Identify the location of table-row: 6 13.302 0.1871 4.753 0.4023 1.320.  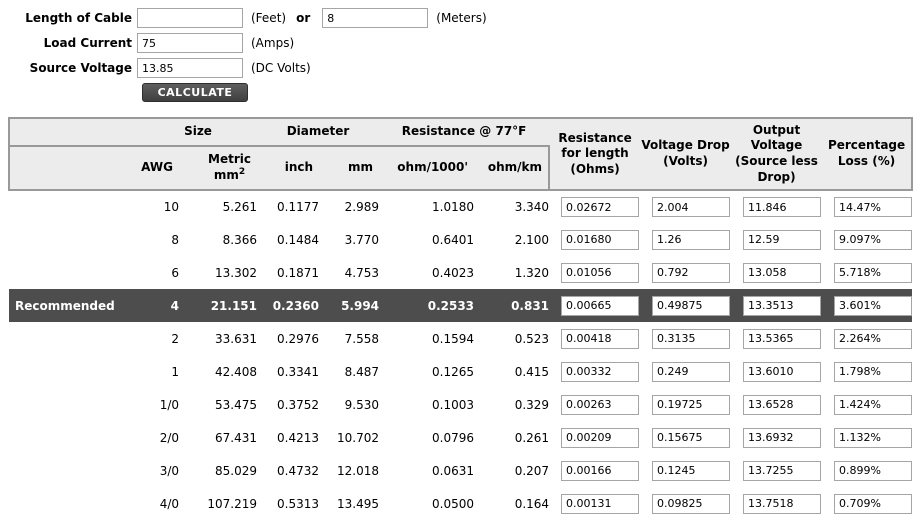
(461, 272).